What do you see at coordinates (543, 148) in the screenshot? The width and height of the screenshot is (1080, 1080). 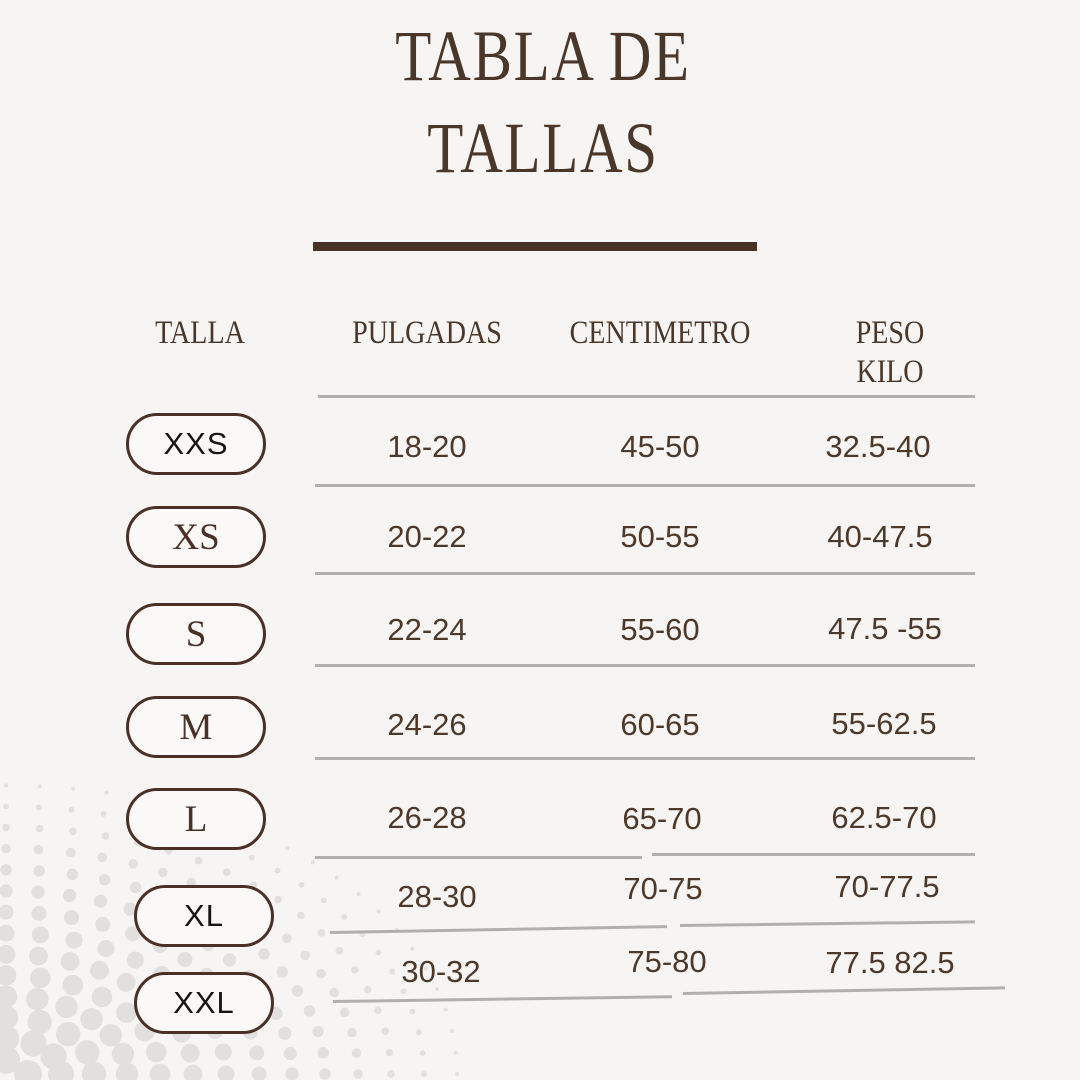 I see `page-title-line2: TALLAS` at bounding box center [543, 148].